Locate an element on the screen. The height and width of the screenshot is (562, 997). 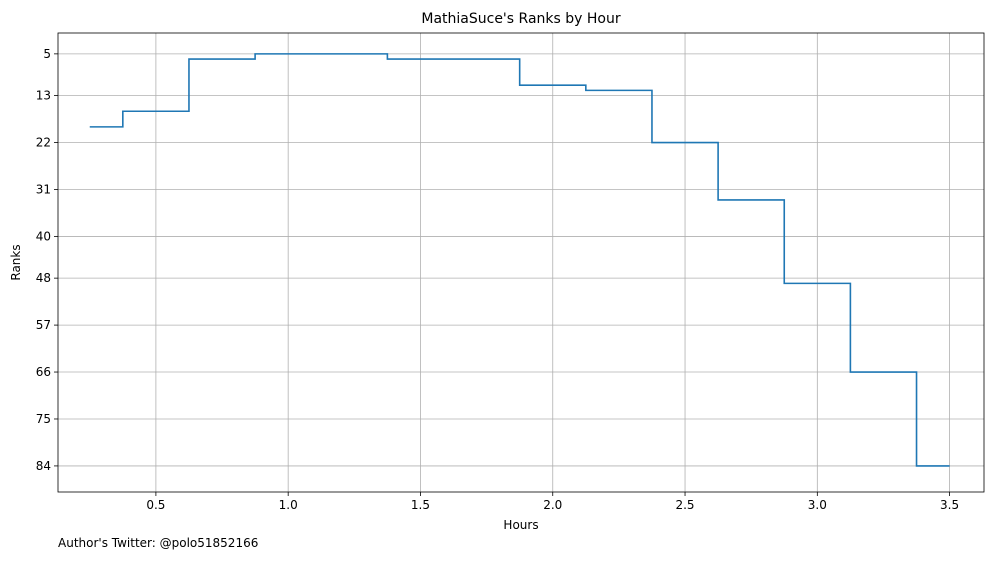
x-axis-ticks: 0.5 1.0 1.5 2.0 2.5 3.0 3.5 is located at coordinates (552, 502).